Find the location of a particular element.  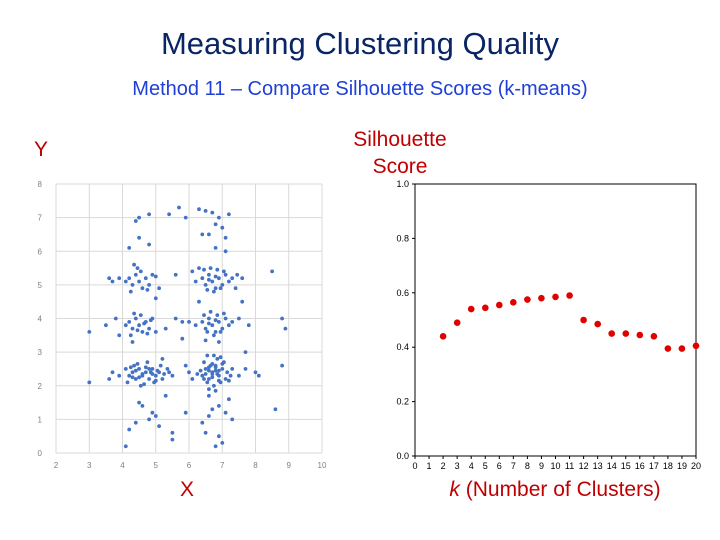

silhouette-y-tick-label: 0.6 is located at coordinates (402, 293).